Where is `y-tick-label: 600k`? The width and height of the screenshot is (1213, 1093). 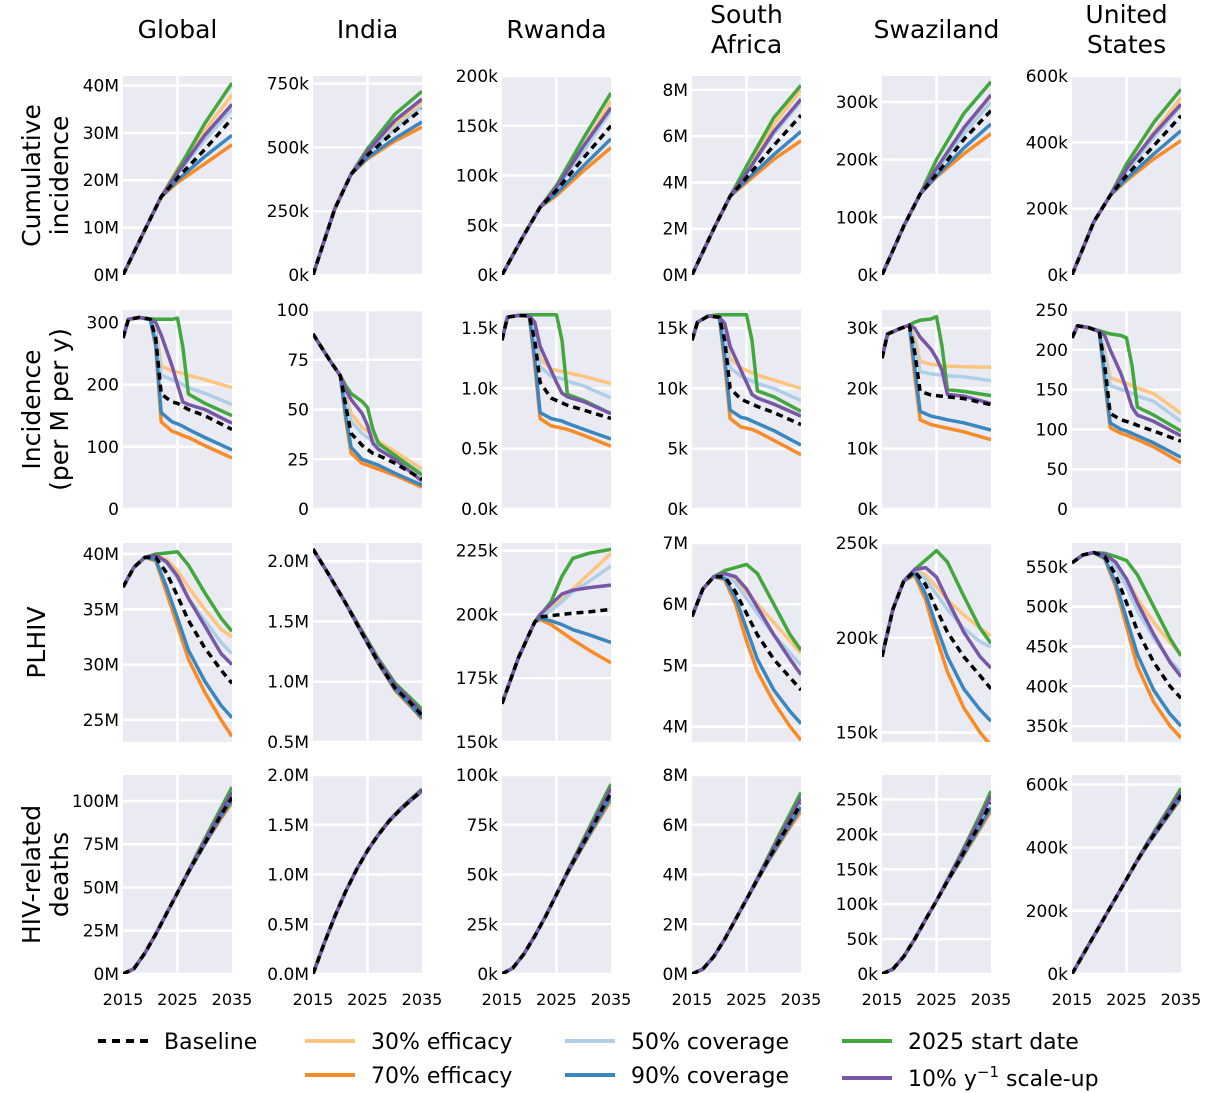 y-tick-label: 600k is located at coordinates (1047, 77).